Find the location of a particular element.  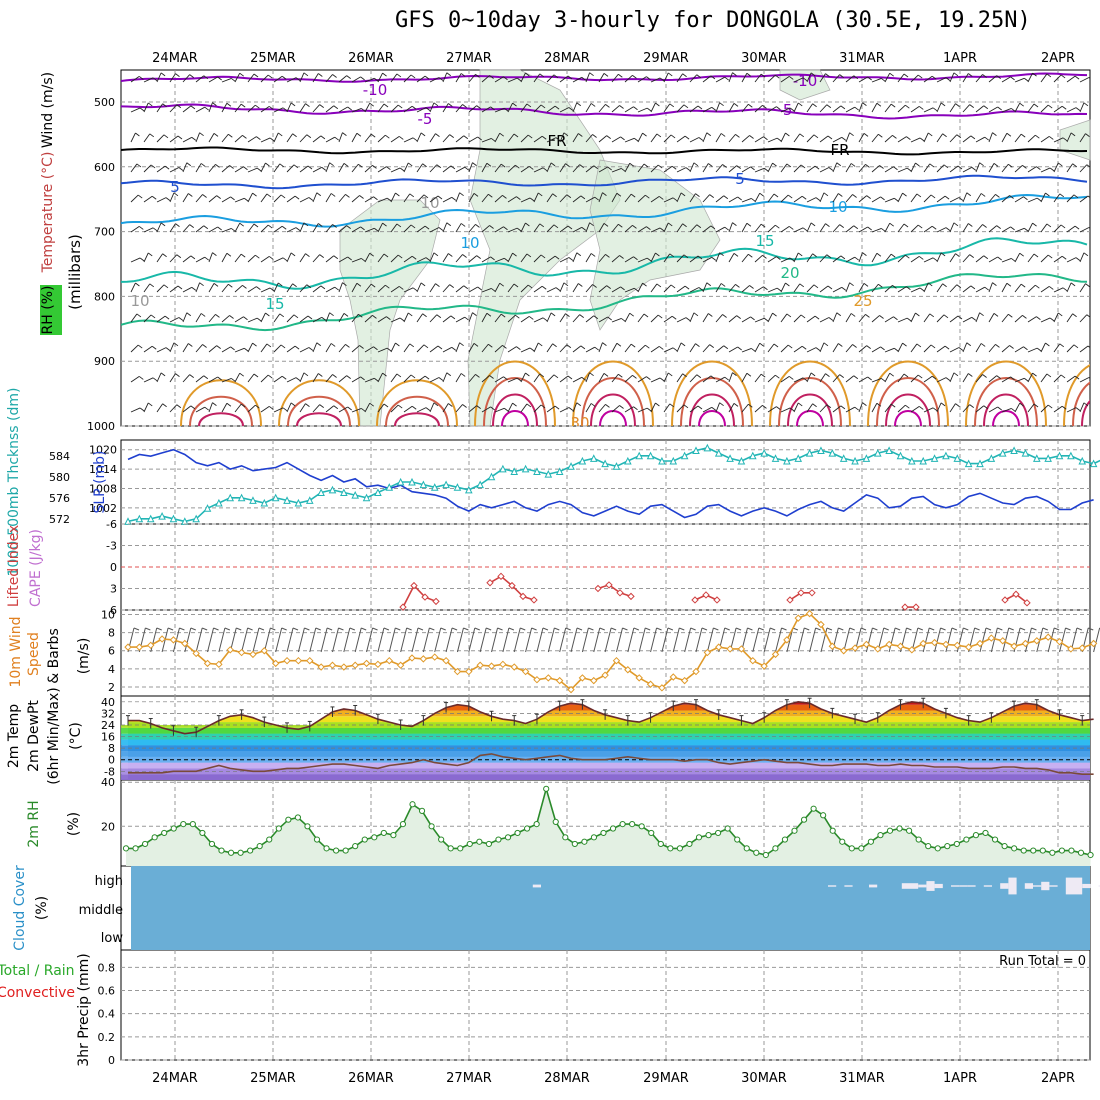

contour-dome is located at coordinates (810, 418).